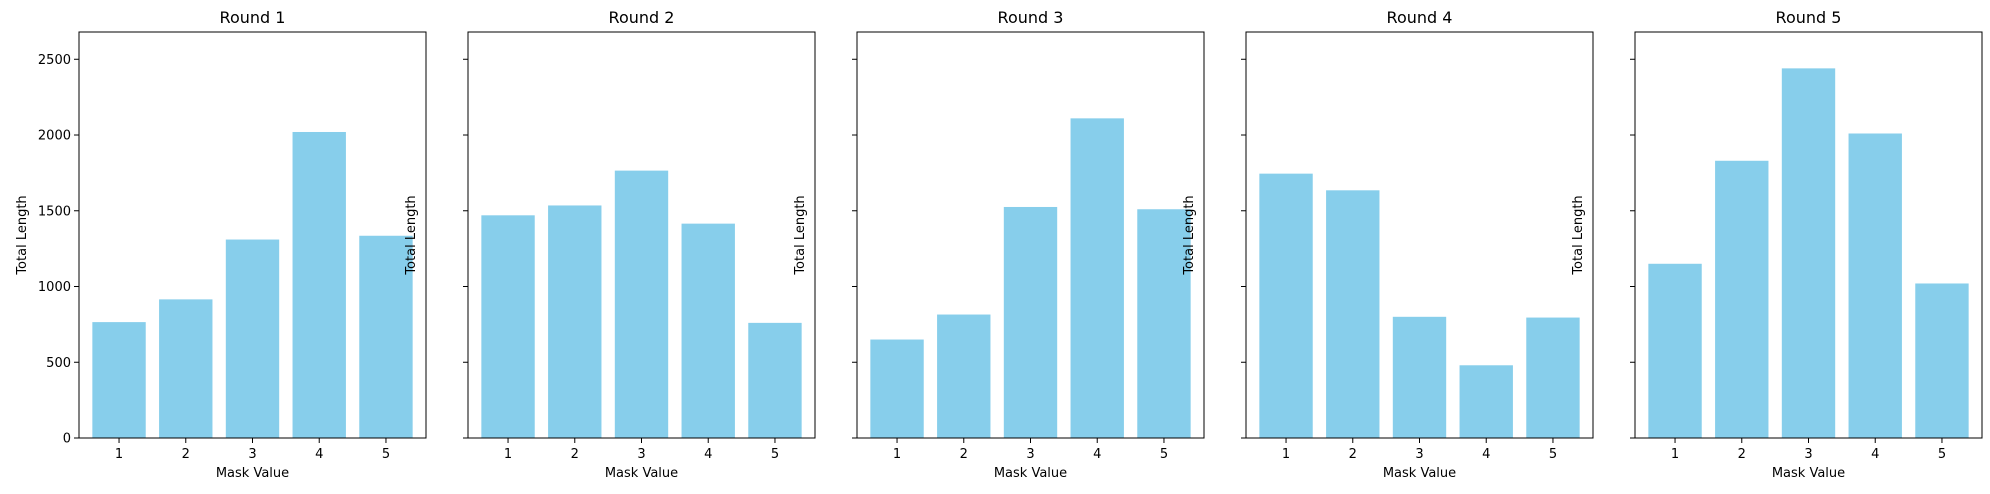 This screenshot has height=494, width=1990. Describe the element at coordinates (58, 363) in the screenshot. I see `y-tick-label: 500` at that location.